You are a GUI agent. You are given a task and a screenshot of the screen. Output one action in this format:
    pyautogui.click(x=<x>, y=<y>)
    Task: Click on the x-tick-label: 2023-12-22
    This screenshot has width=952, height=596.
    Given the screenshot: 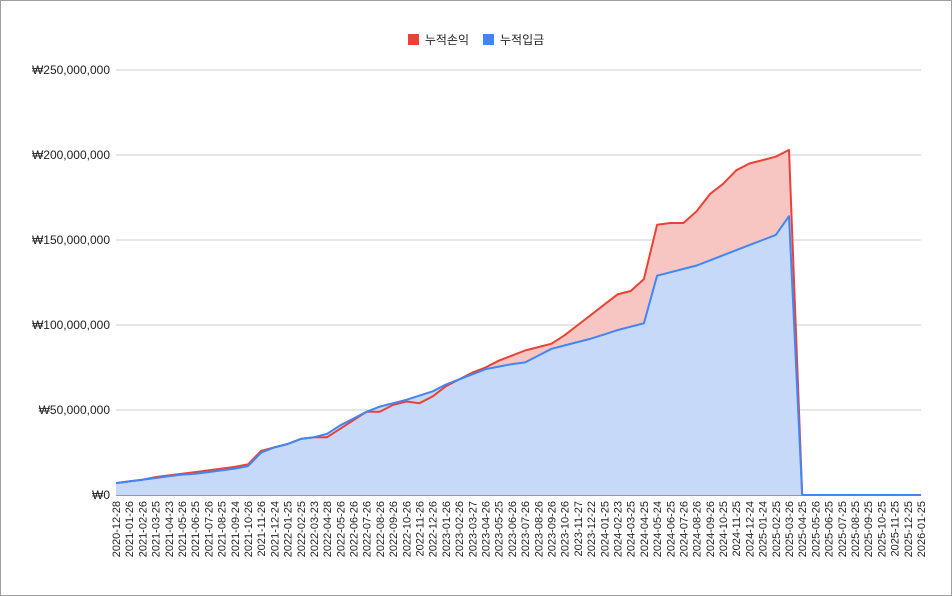 What is the action you would take?
    pyautogui.click(x=592, y=529)
    